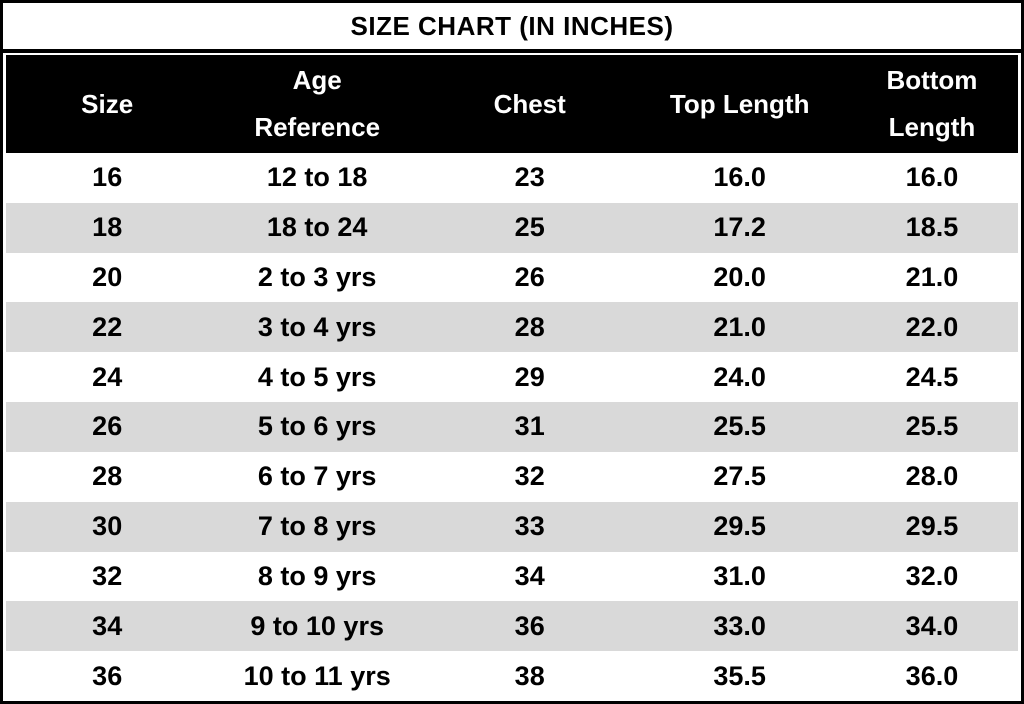 The width and height of the screenshot is (1024, 704). I want to click on cell-top-length: 25.5, so click(739, 426).